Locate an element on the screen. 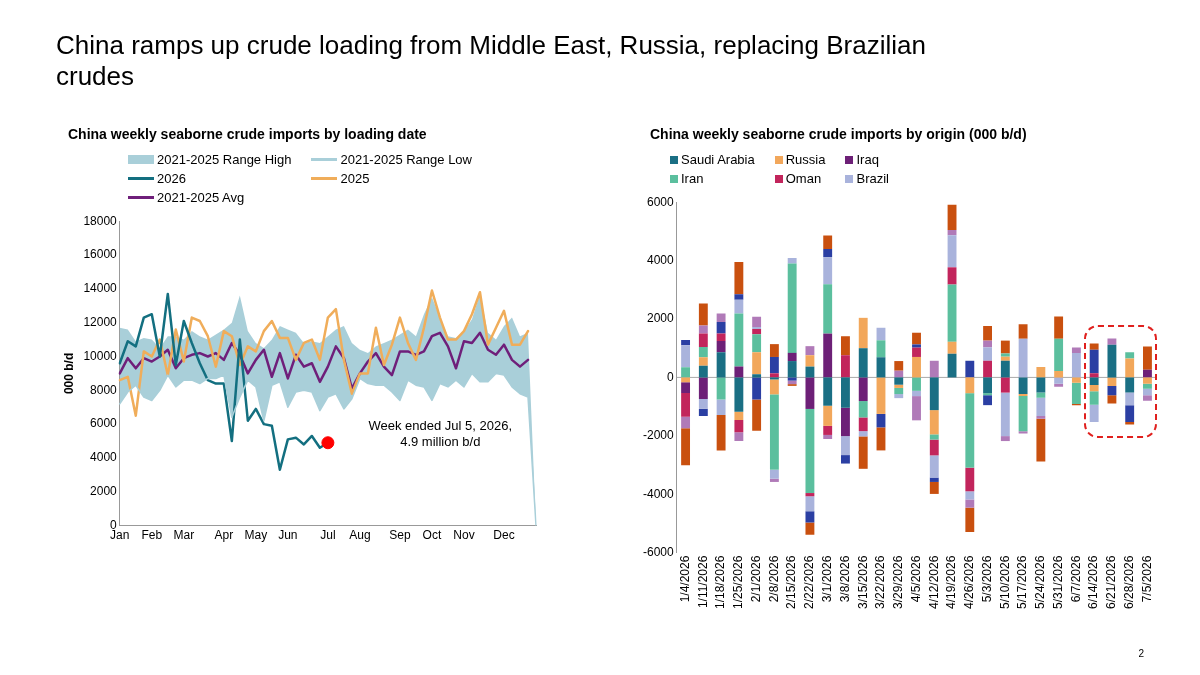  x-tick-label: 5/10/2026 is located at coordinates (1004, 582).